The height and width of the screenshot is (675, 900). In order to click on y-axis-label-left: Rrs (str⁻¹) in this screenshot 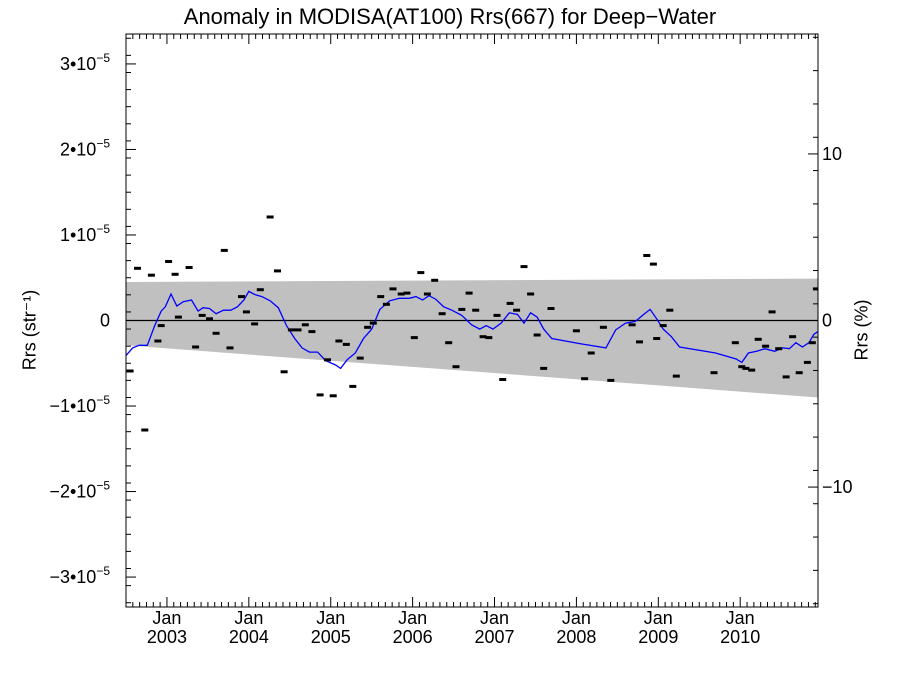, I will do `click(29, 330)`.